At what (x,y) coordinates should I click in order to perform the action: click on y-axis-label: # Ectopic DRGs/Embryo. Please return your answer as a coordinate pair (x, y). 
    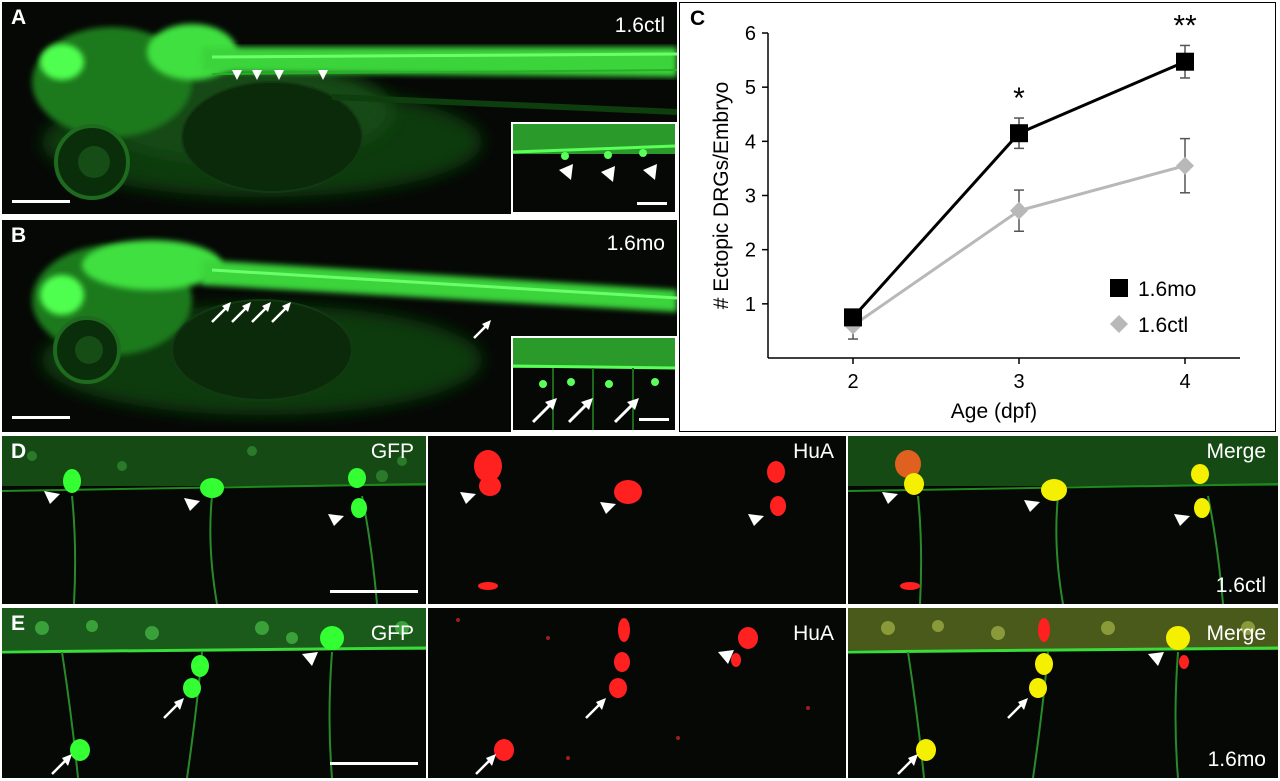
    Looking at the image, I should click on (721, 196).